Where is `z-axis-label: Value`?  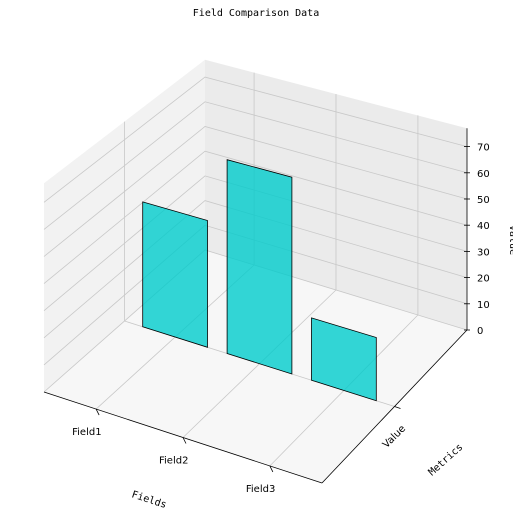
z-axis-label: Value is located at coordinates (510, 240).